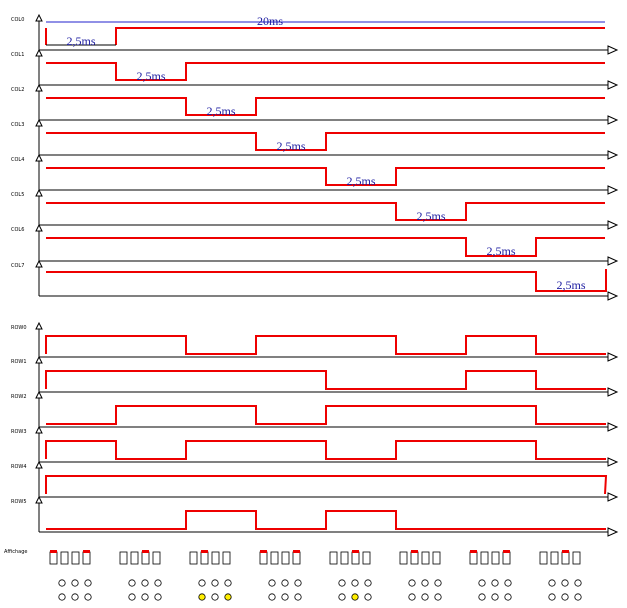  I want to click on row-label: ROW4, so click(19, 467).